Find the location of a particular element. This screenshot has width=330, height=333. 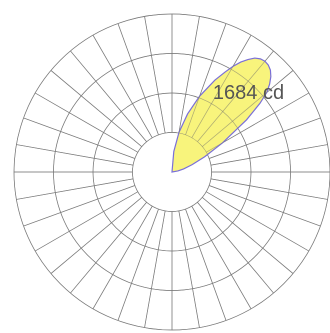

peak-value-label: 1684 cd is located at coordinates (248, 93).